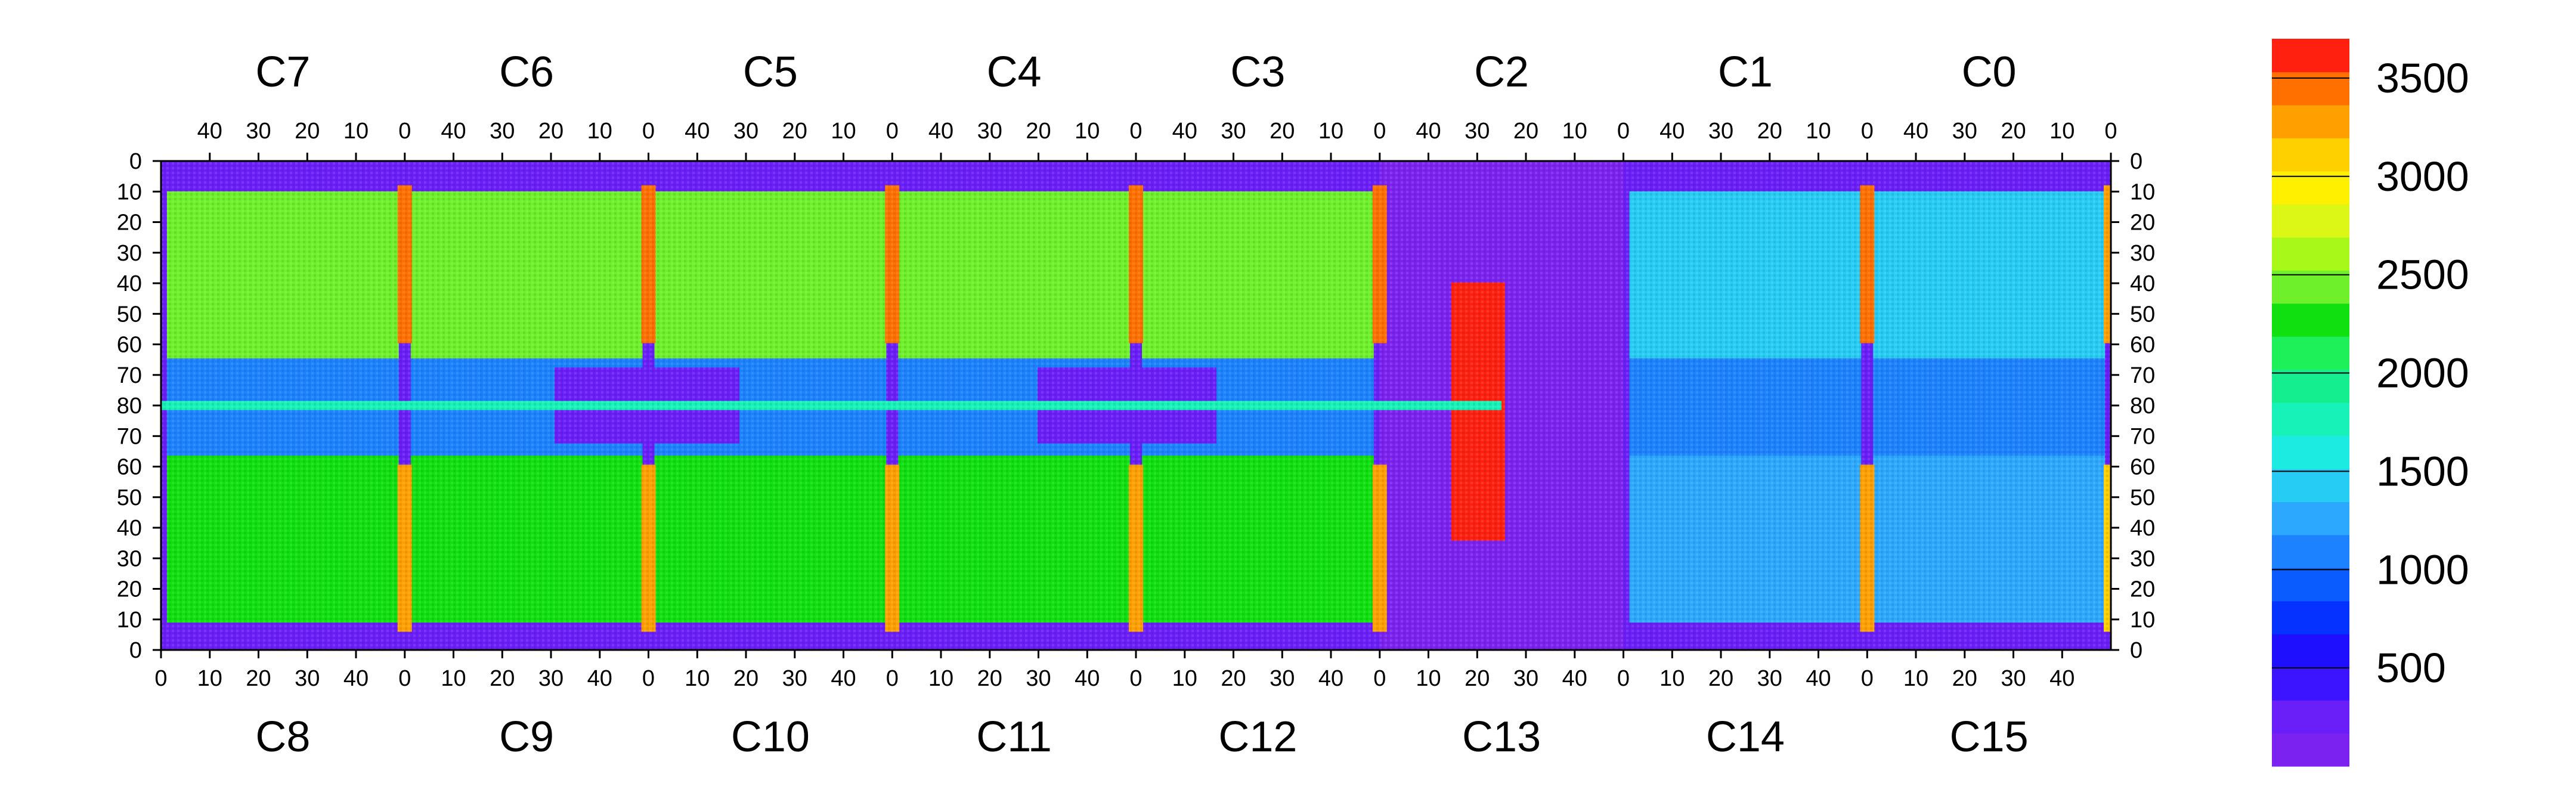 This screenshot has width=2576, height=805. What do you see at coordinates (1141, 737) in the screenshot?
I see `bottom-chip-labels: C8 C9 C10 C11 C12 C13 C14 C15` at bounding box center [1141, 737].